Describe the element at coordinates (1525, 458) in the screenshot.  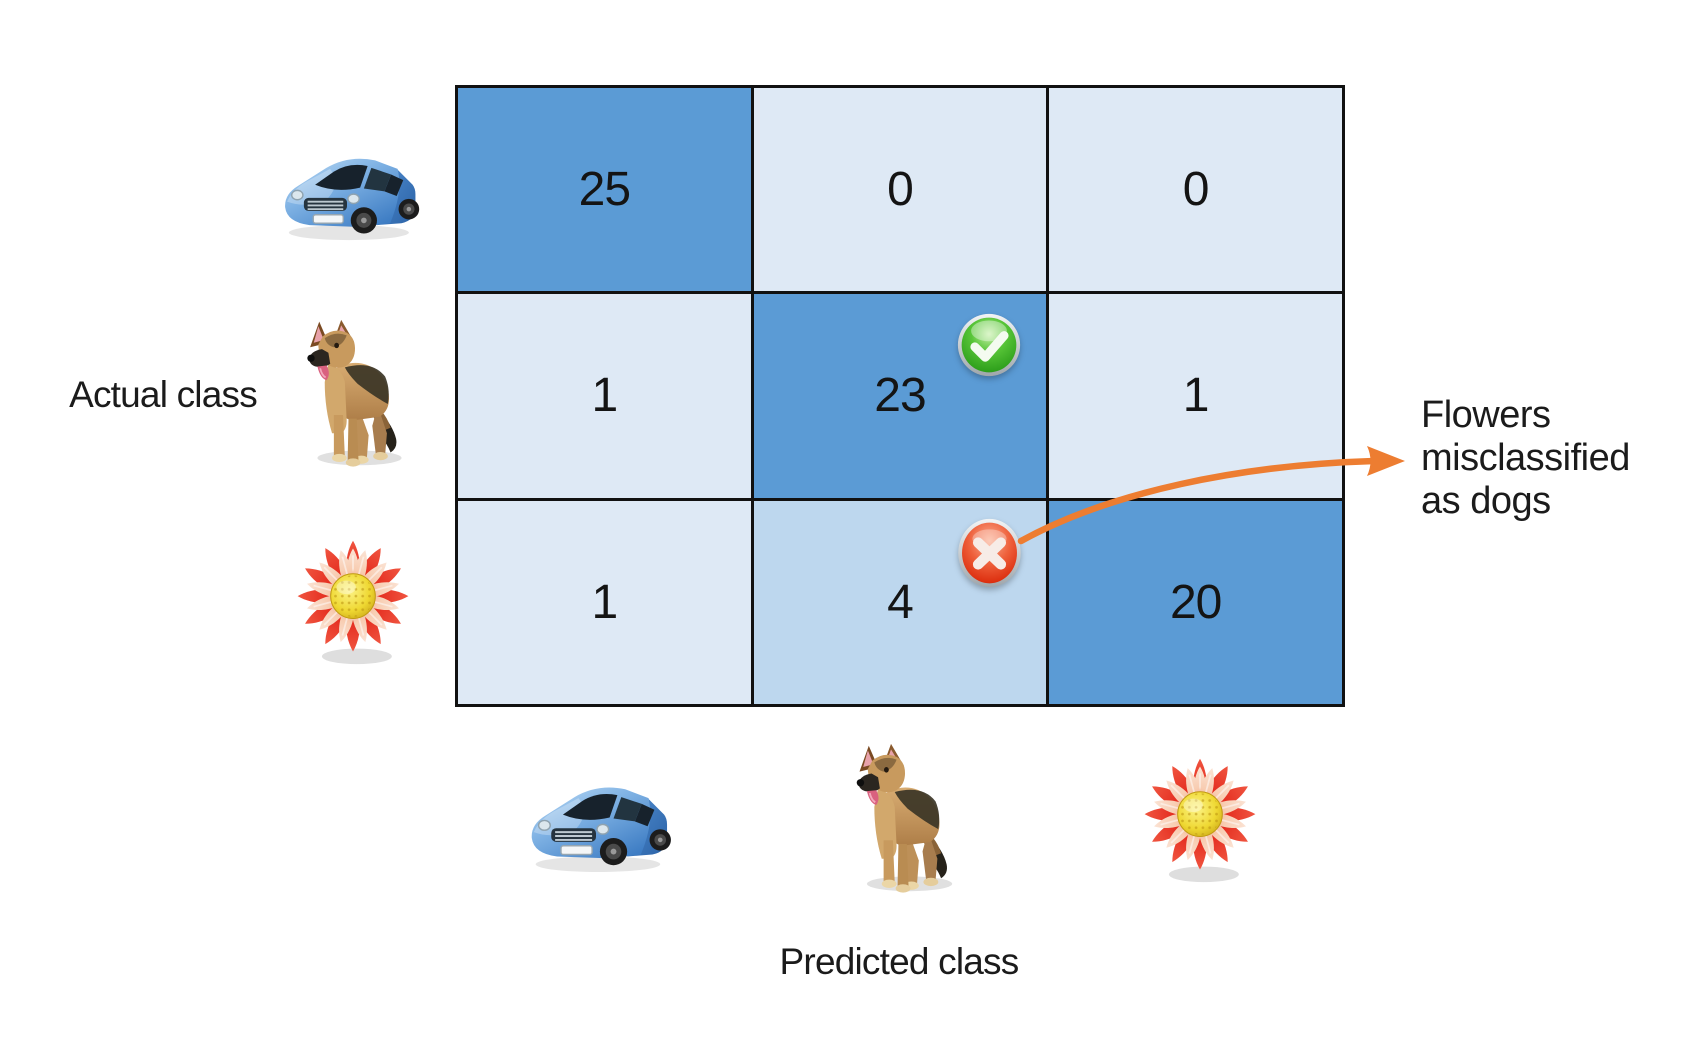
I see `annotation-text: Flowers misclassified as dogs` at that location.